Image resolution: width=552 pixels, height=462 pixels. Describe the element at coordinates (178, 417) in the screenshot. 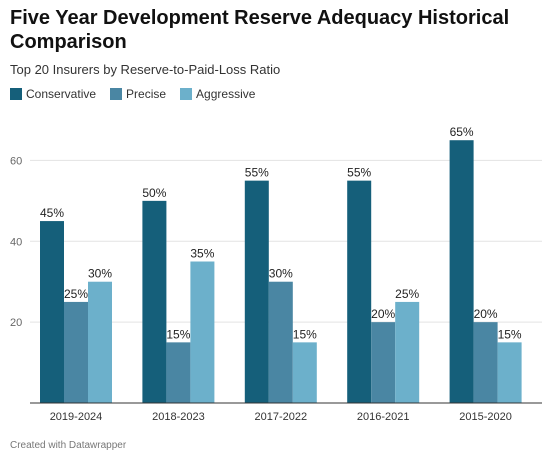

I see `x-tick-label: 2018-2023` at that location.